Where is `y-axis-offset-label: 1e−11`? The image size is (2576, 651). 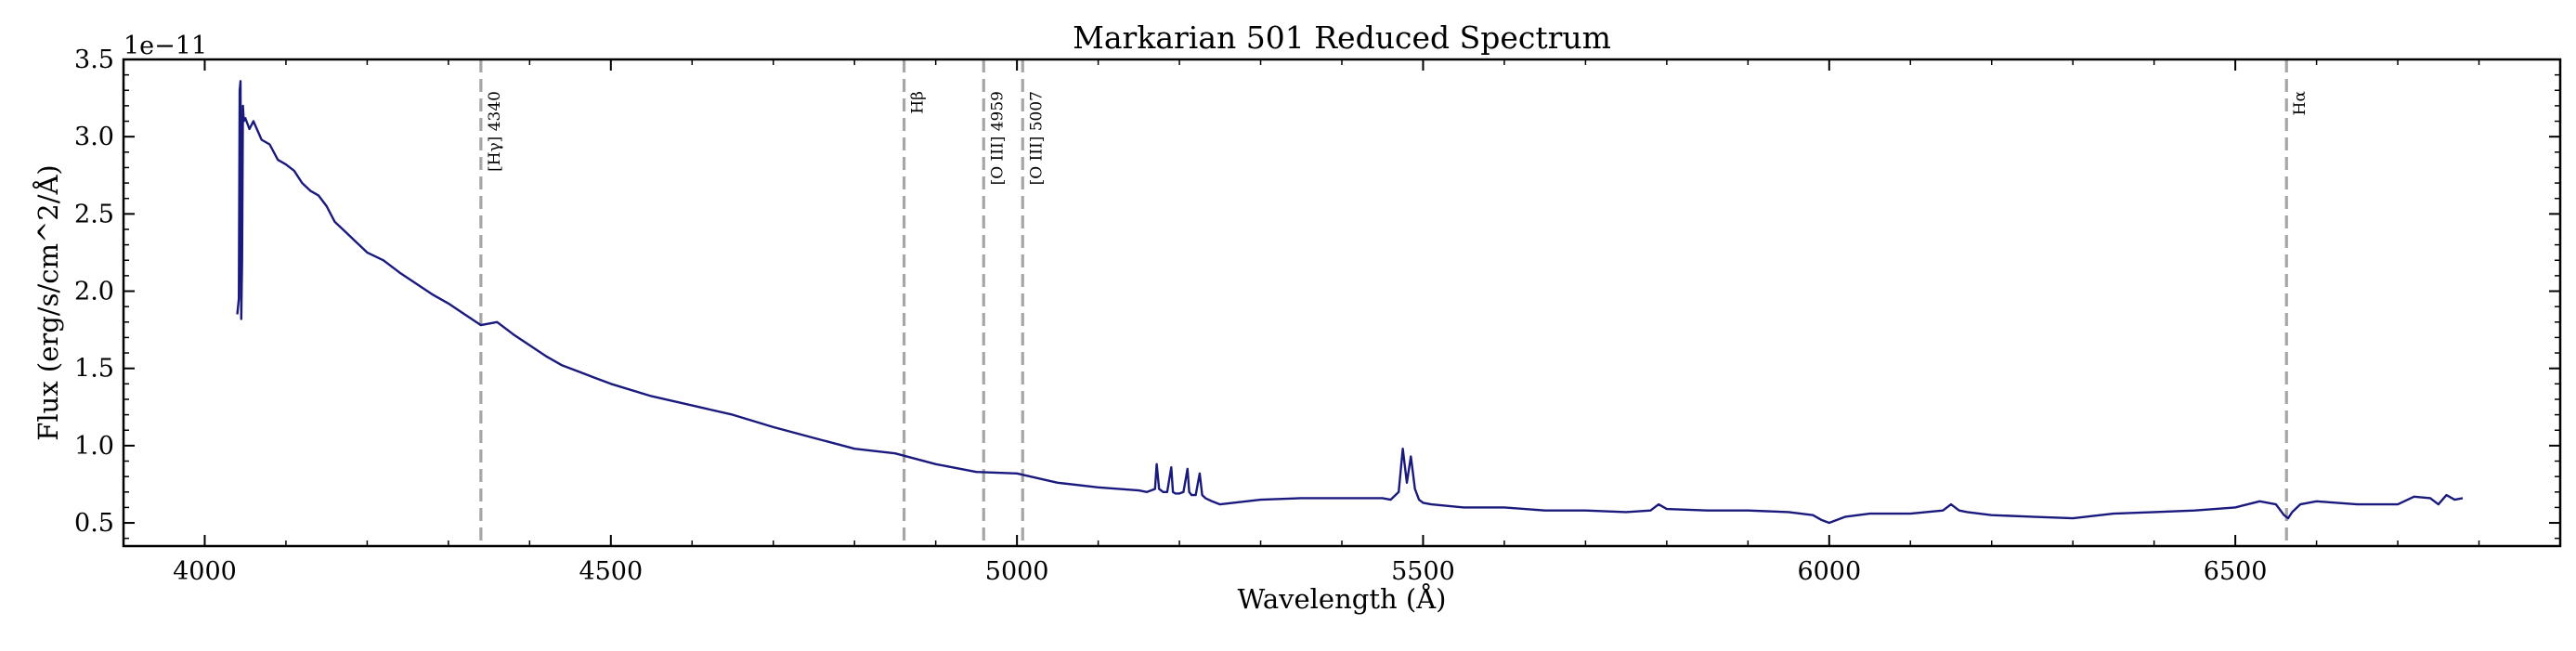
y-axis-offset-label: 1e−11 is located at coordinates (165, 46).